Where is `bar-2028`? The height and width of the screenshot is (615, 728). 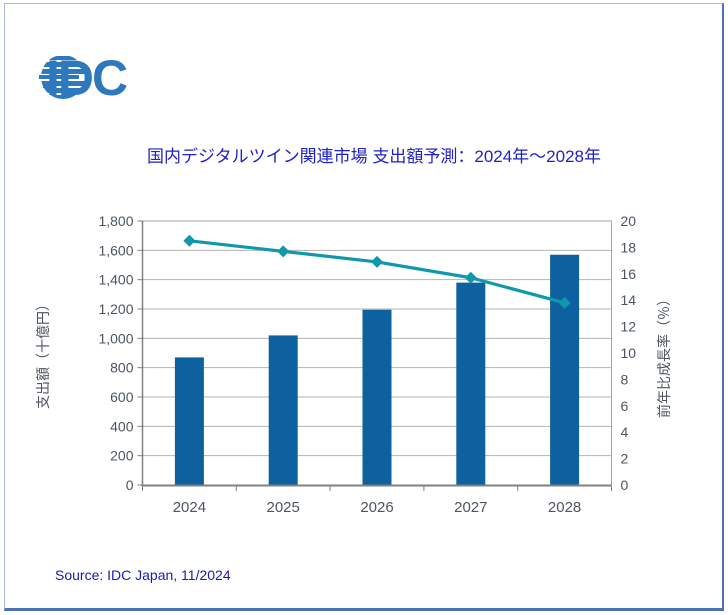 bar-2028 is located at coordinates (565, 369).